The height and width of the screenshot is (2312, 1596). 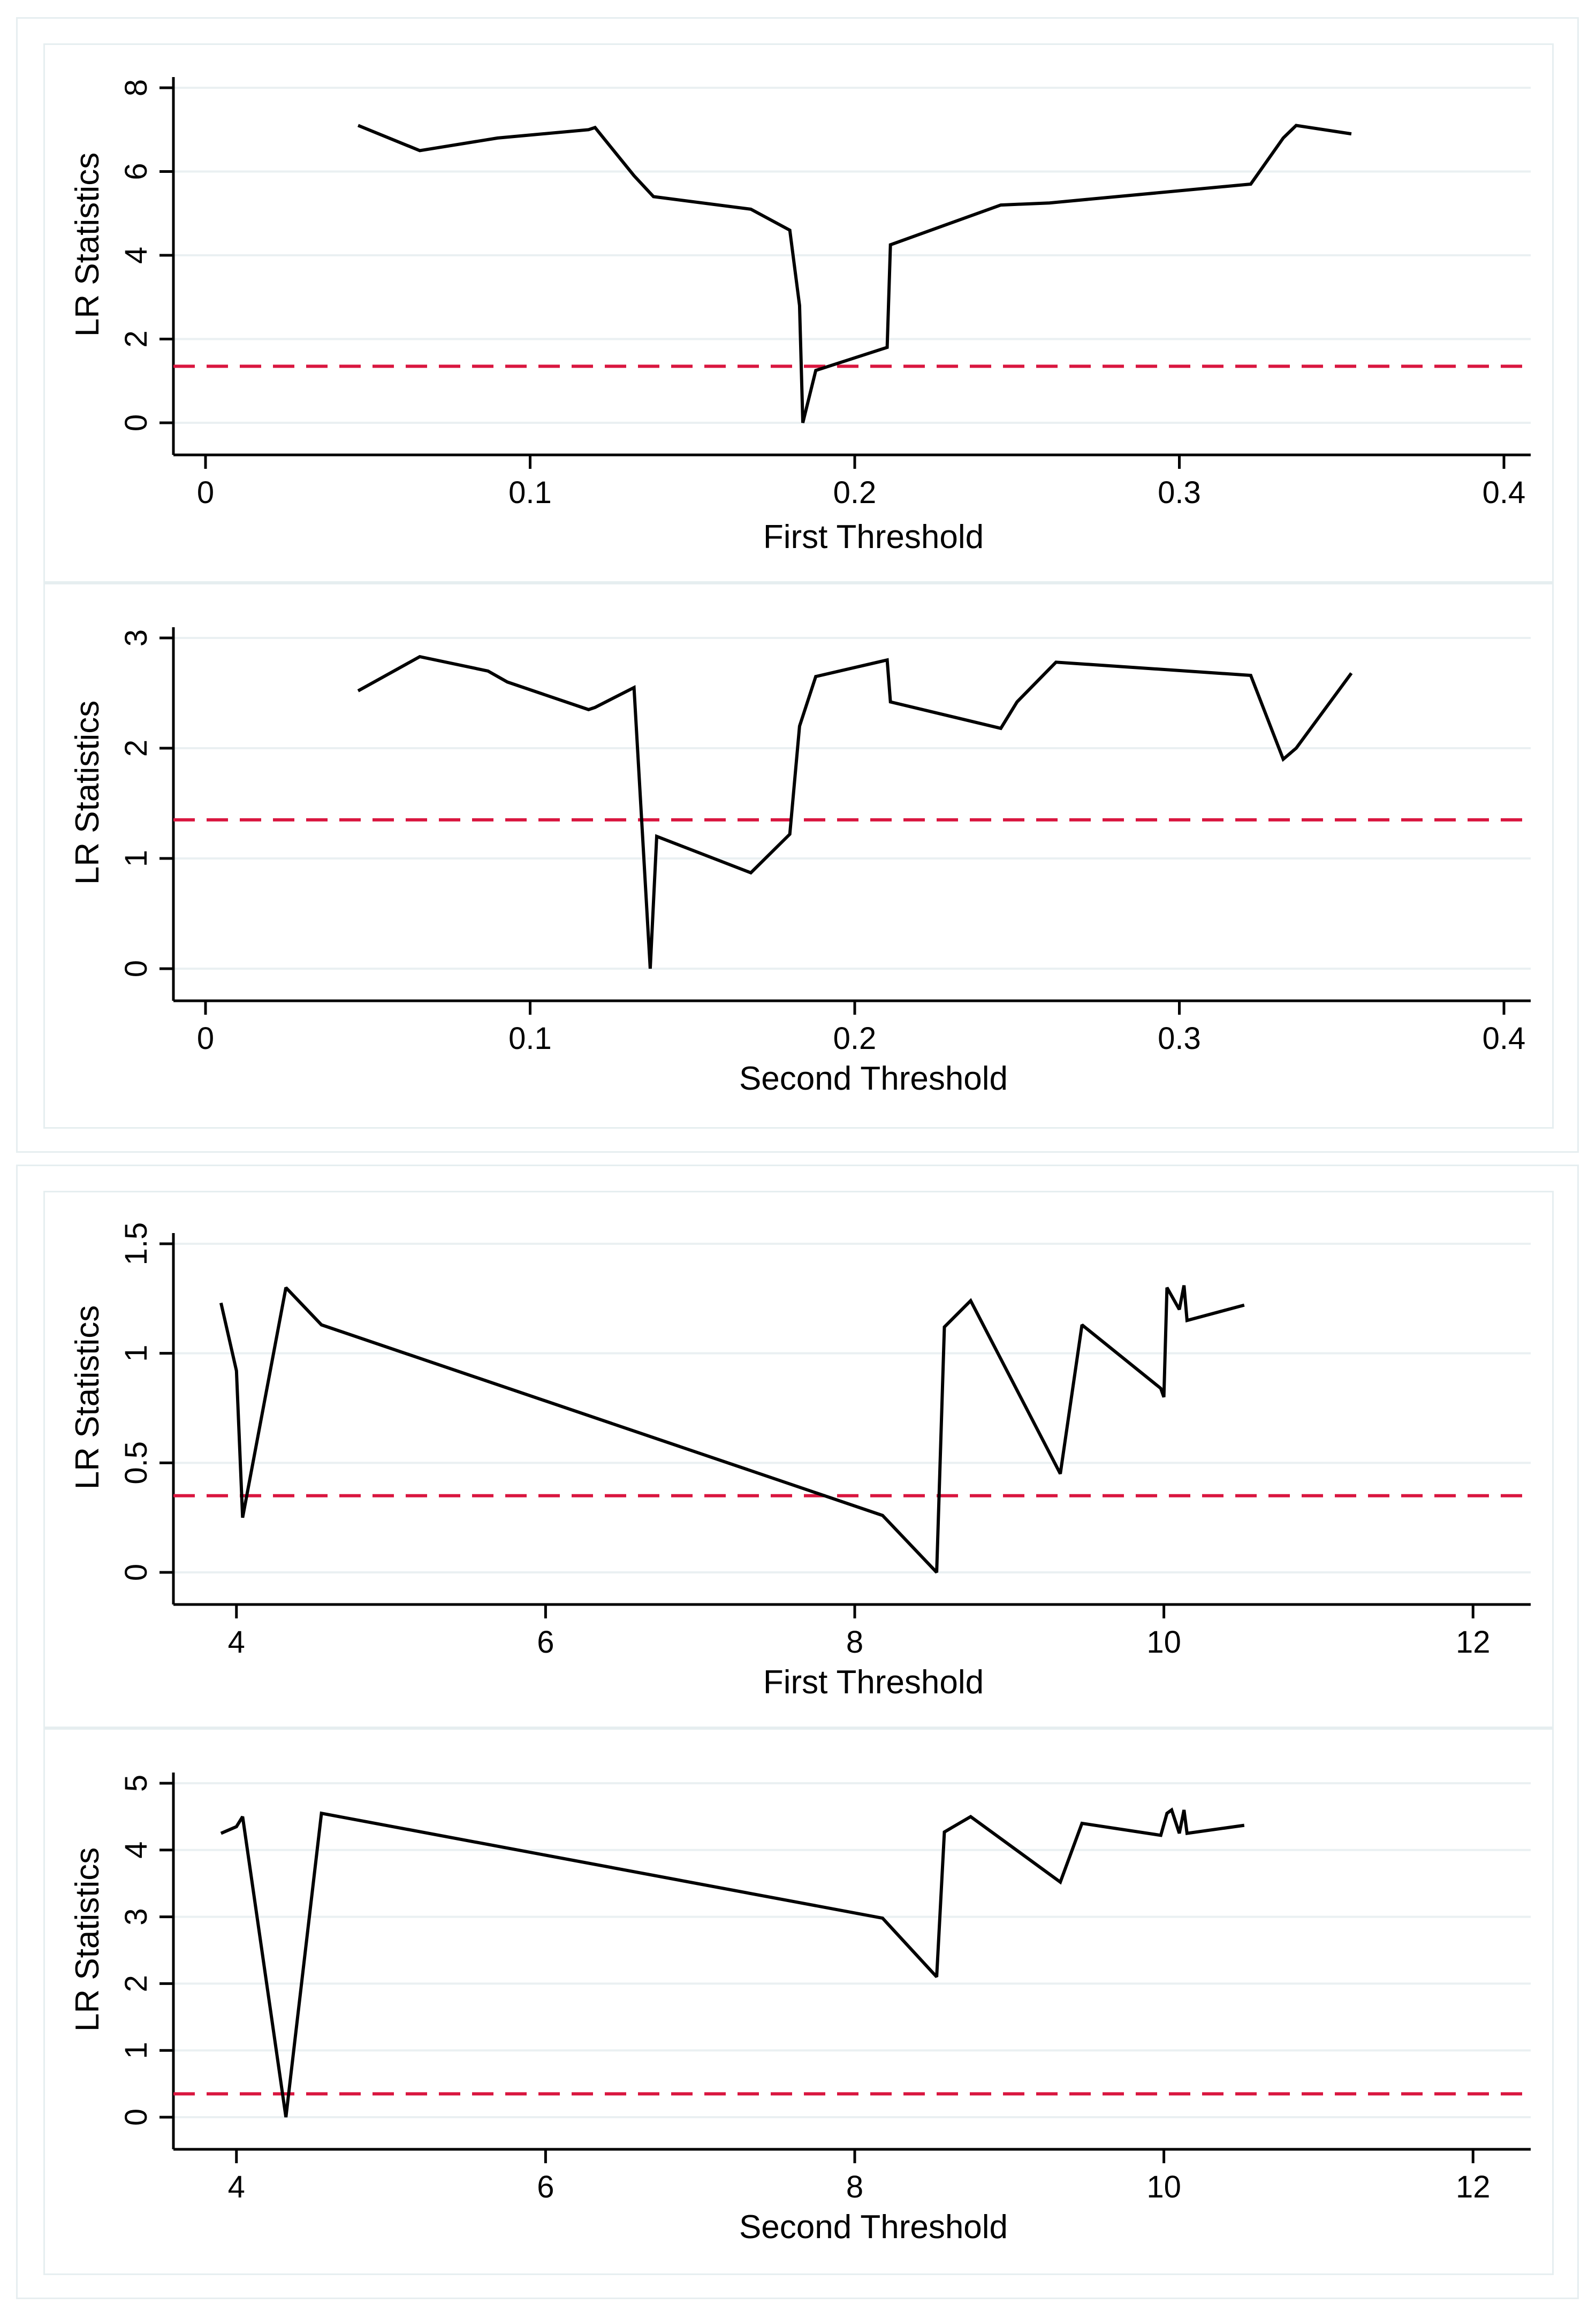 What do you see at coordinates (136, 1353) in the screenshot?
I see `y-tick-label-2: 1` at bounding box center [136, 1353].